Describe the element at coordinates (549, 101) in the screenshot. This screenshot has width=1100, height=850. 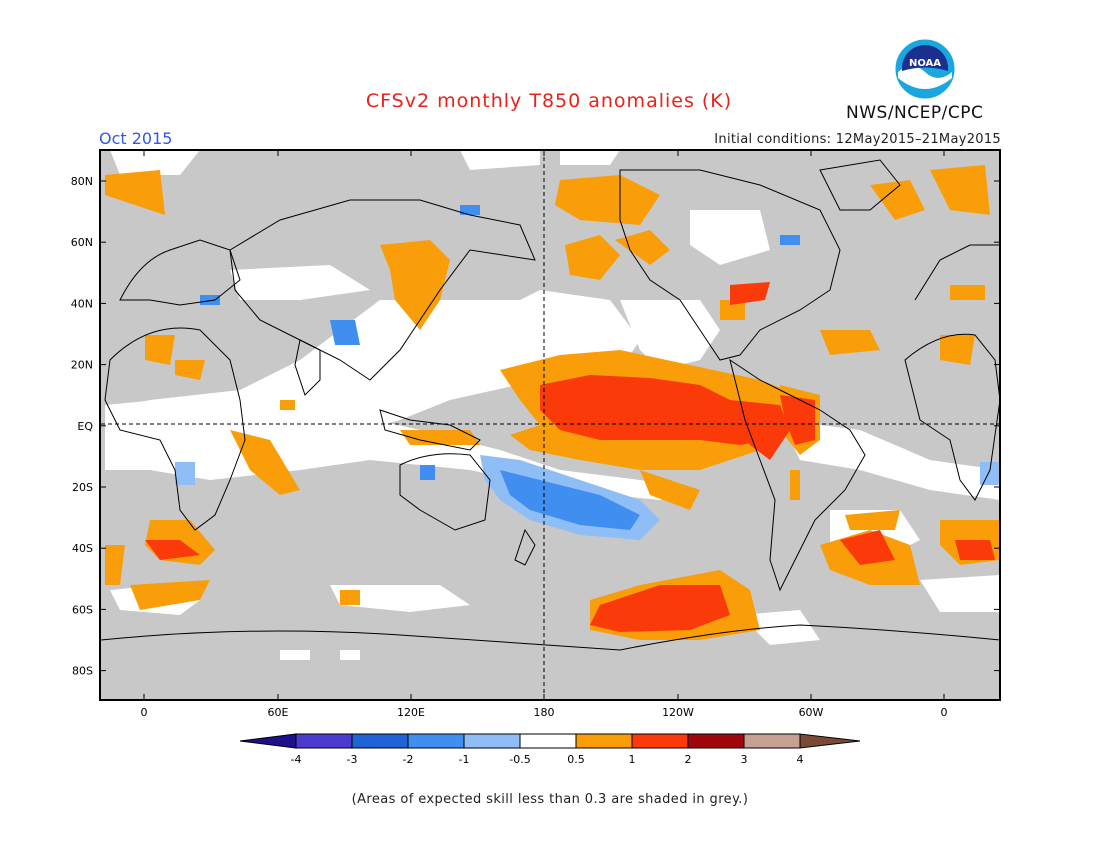
I see `chart-title: CFSv2 monthly T850 anomalies (K)` at that location.